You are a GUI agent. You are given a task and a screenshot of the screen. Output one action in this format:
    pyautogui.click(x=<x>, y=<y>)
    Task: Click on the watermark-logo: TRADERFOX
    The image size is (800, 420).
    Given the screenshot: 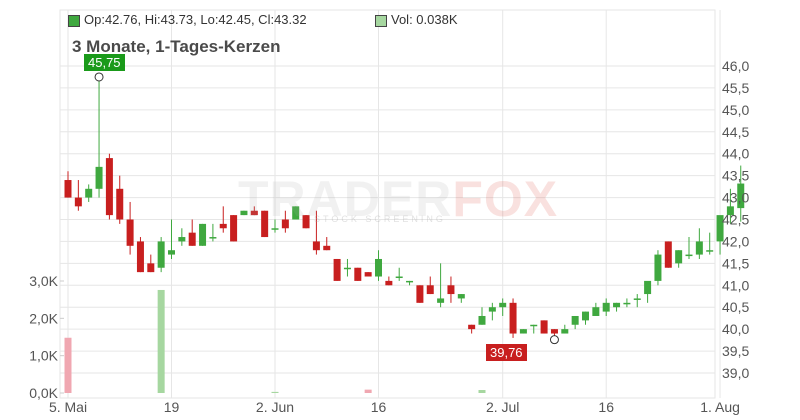 What is the action you would take?
    pyautogui.click(x=398, y=199)
    